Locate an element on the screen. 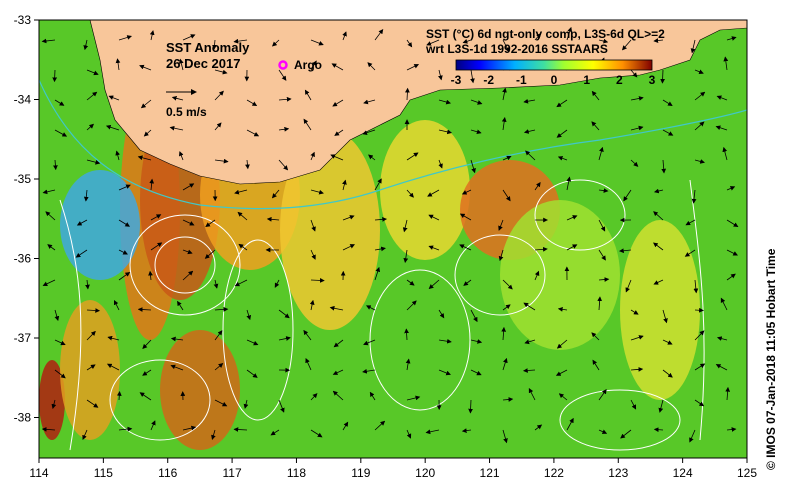  colorbar-tick-label: 3 is located at coordinates (652, 80).